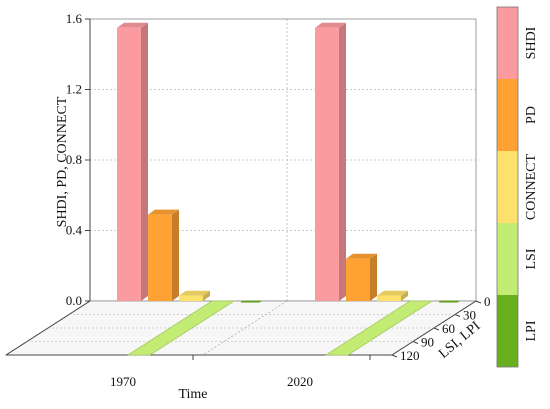 The height and width of the screenshot is (409, 550). Describe the element at coordinates (487, 301) in the screenshot. I see `depth-tick-label: 0` at that location.